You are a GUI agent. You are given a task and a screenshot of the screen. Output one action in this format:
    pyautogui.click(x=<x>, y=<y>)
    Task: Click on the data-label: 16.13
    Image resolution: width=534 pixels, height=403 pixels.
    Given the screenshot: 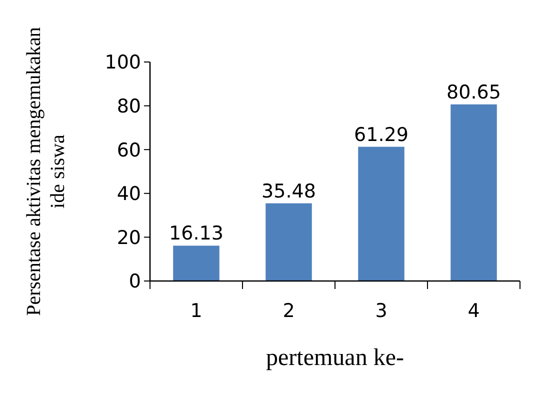 What is the action you would take?
    pyautogui.click(x=196, y=233)
    